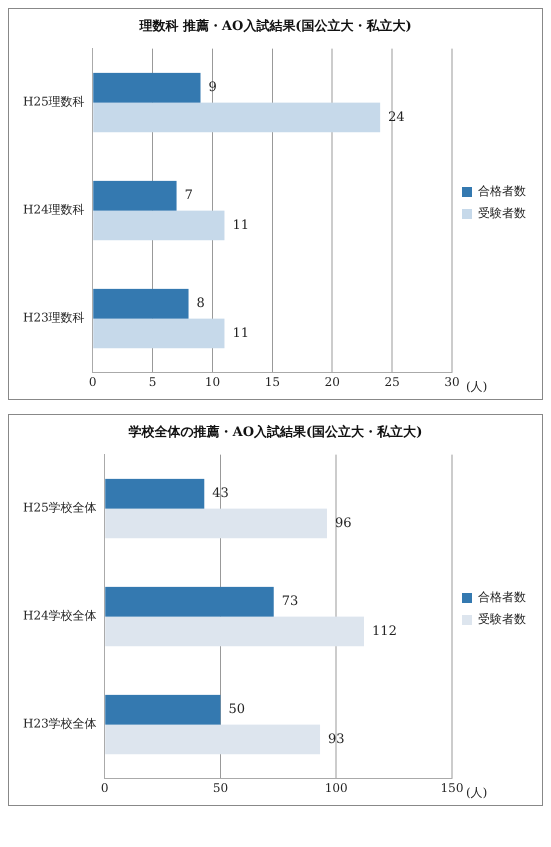 The height and width of the screenshot is (847, 551). Describe the element at coordinates (188, 196) in the screenshot. I see `data-label: 7` at that location.